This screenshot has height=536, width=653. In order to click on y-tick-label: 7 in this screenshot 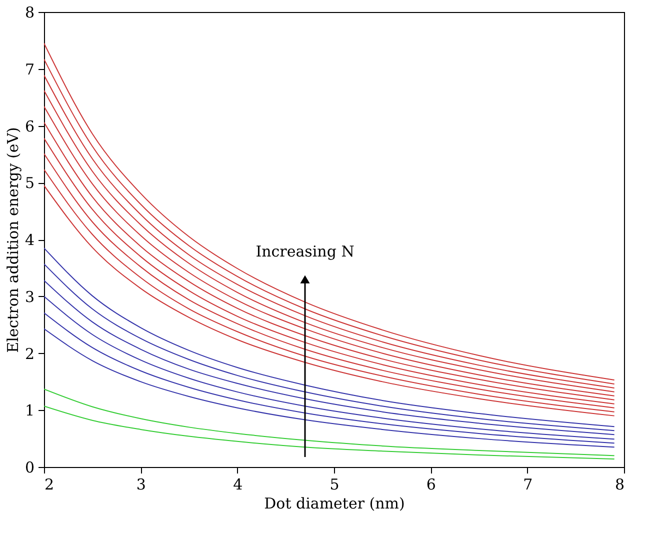, I will do `click(29, 69)`.